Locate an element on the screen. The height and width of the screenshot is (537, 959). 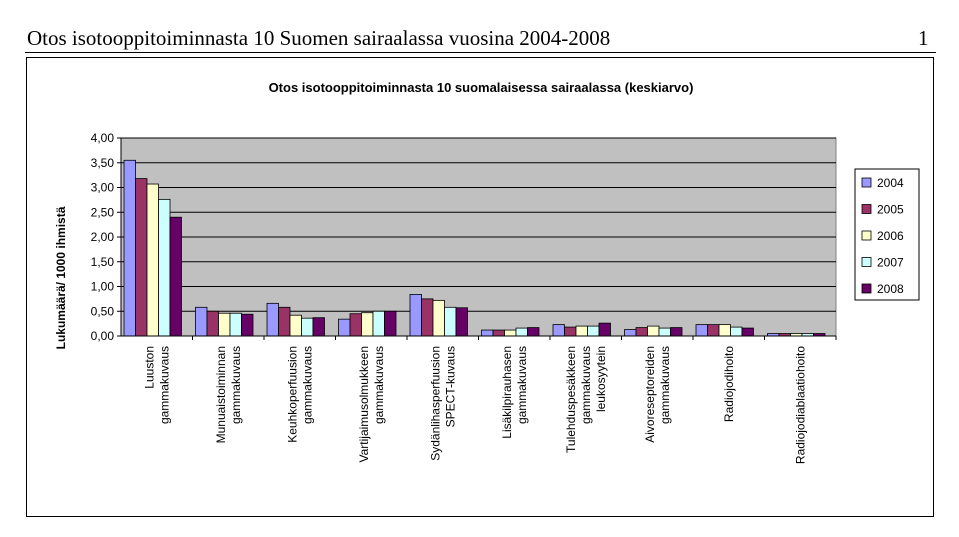
legend: 2004 2005 2006 2007 2008 is located at coordinates (887, 234).